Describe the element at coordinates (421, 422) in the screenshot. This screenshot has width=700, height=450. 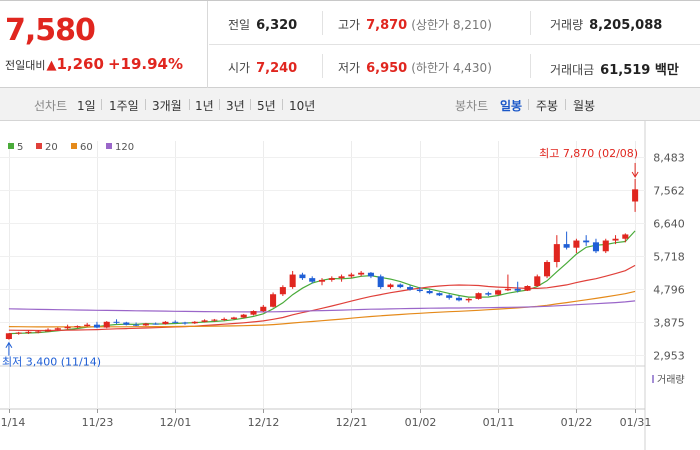
I see `x-tick-label: 01/02` at that location.